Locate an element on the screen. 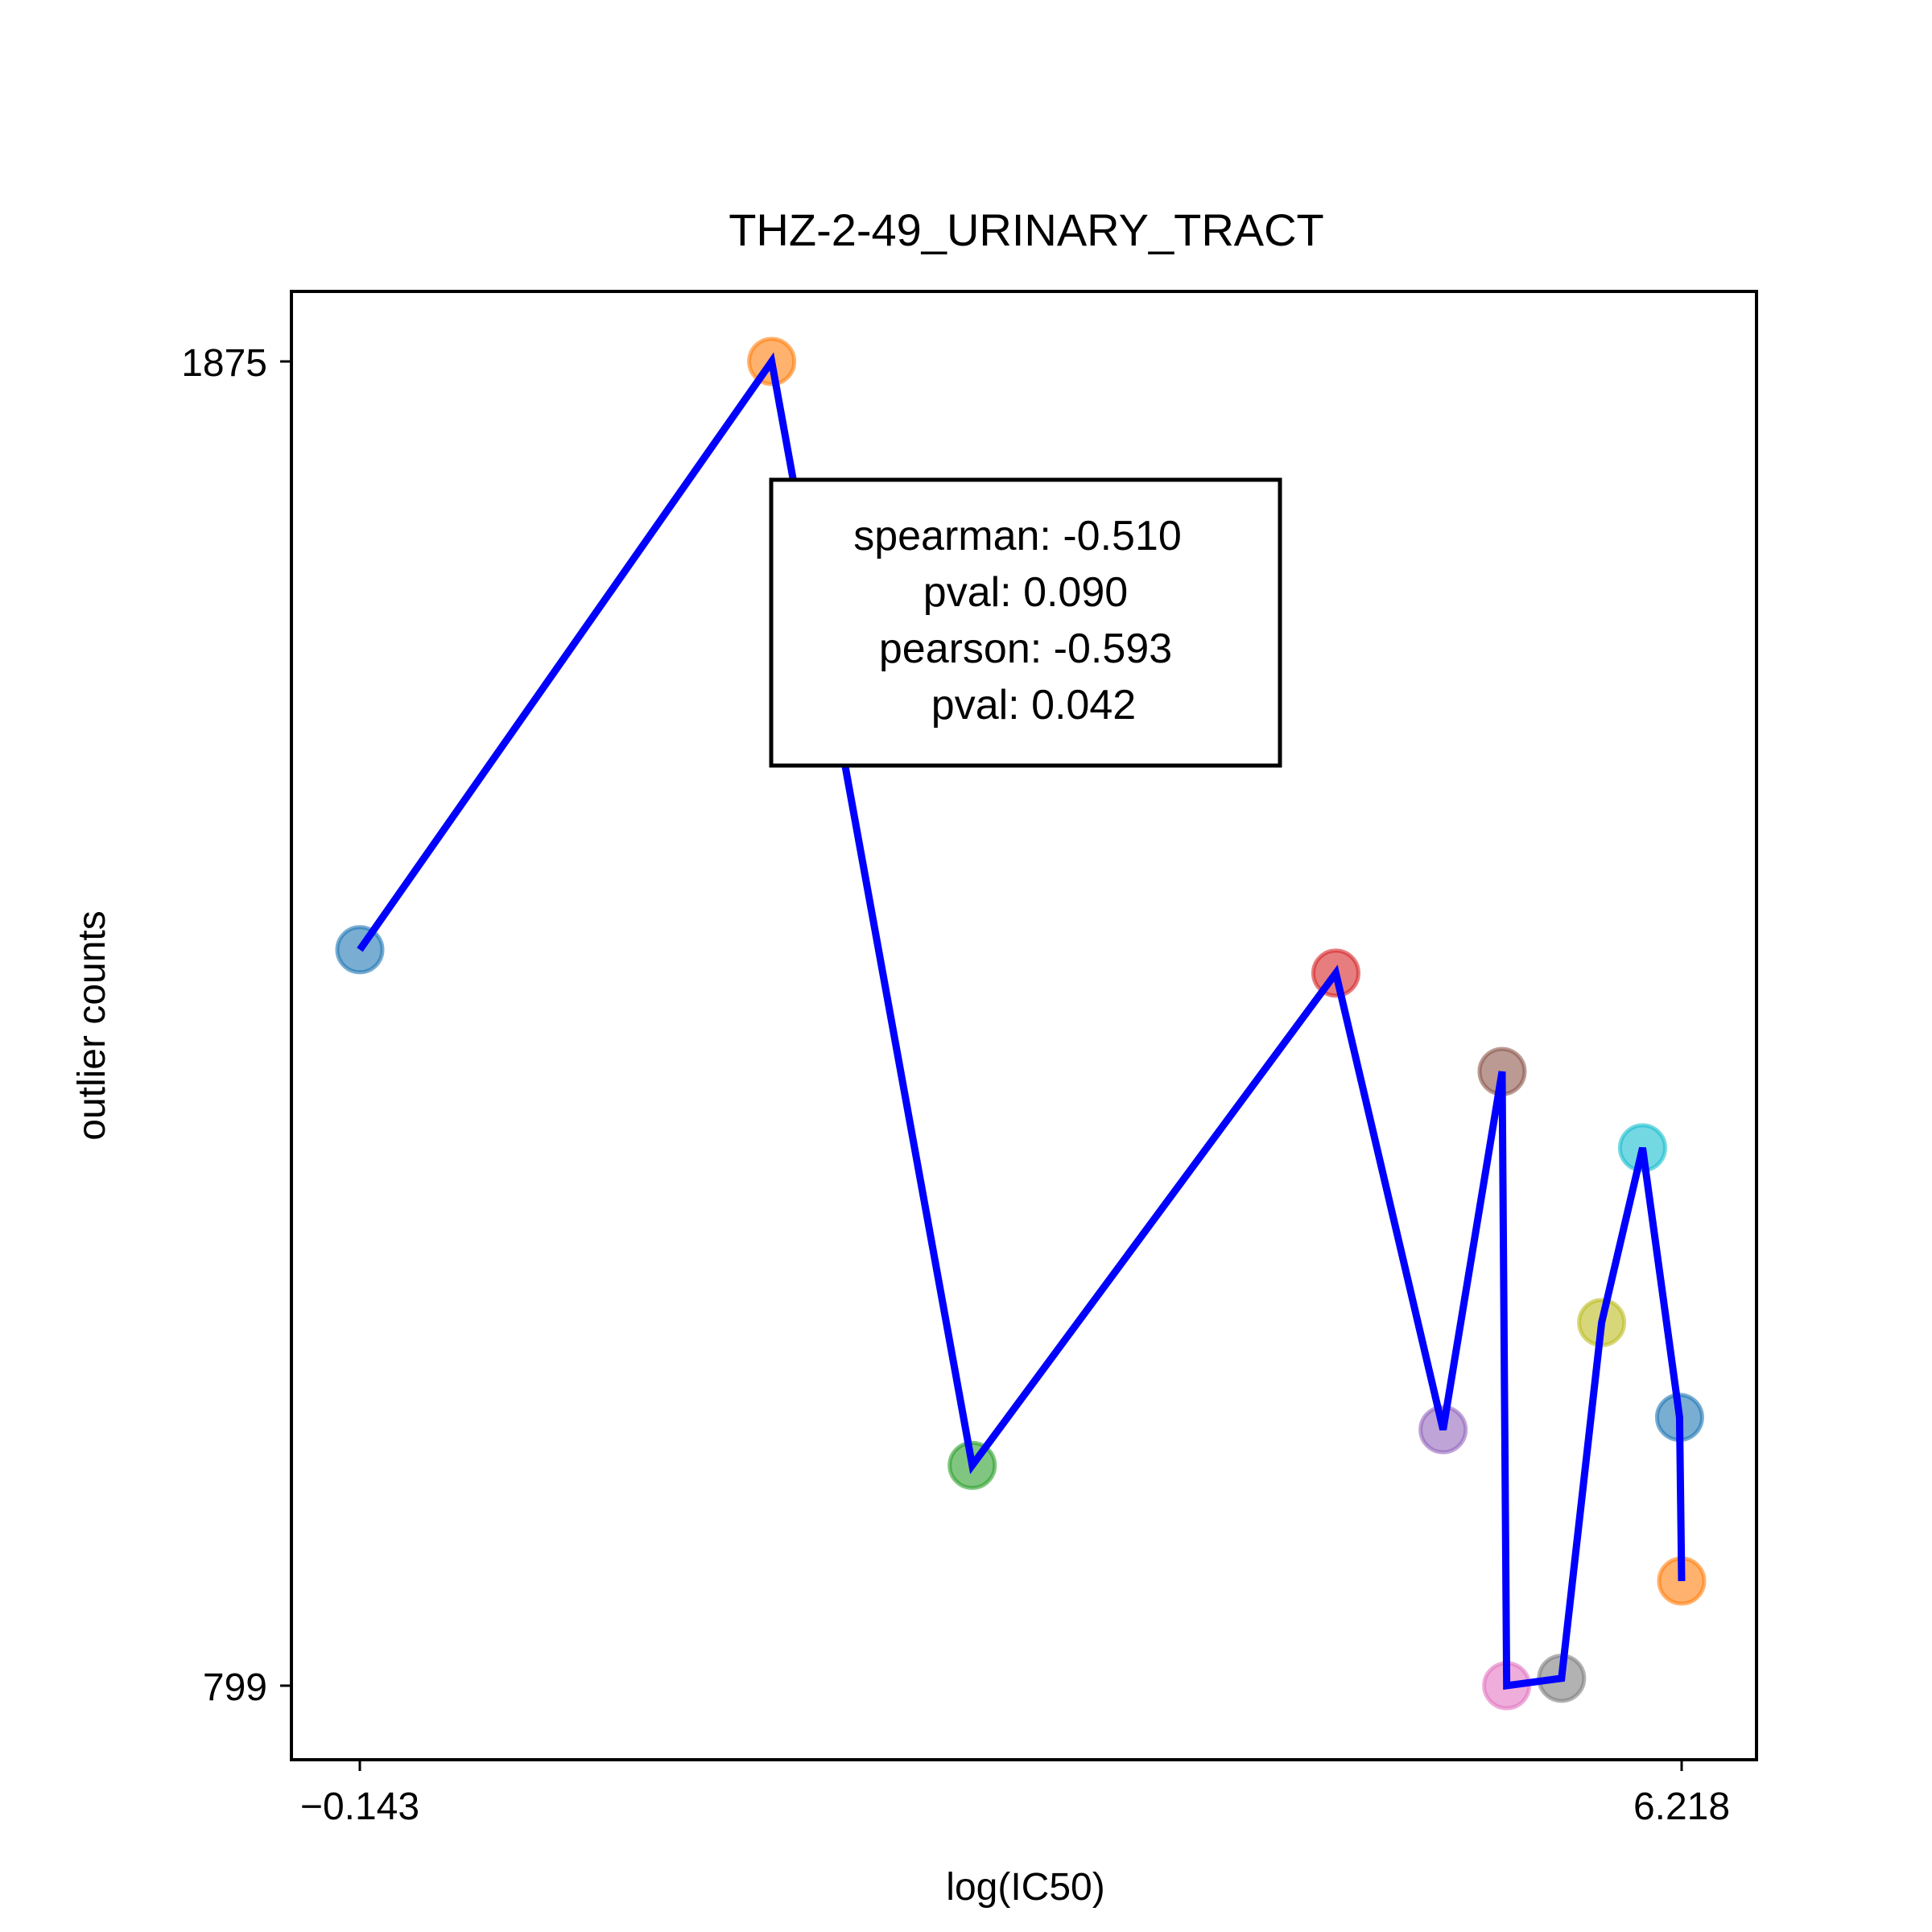 This screenshot has height=1932, width=1932. stats-pearson: pearson: -0.593 is located at coordinates (1025, 648).